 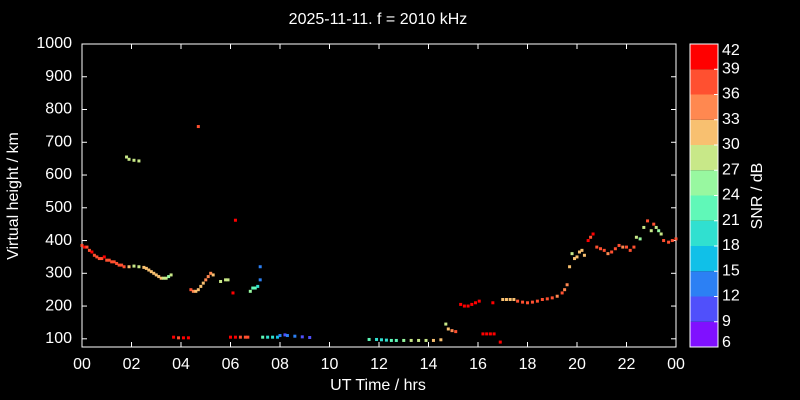 What do you see at coordinates (13, 196) in the screenshot?
I see `y-axis-label: Virtual height / km` at bounding box center [13, 196].